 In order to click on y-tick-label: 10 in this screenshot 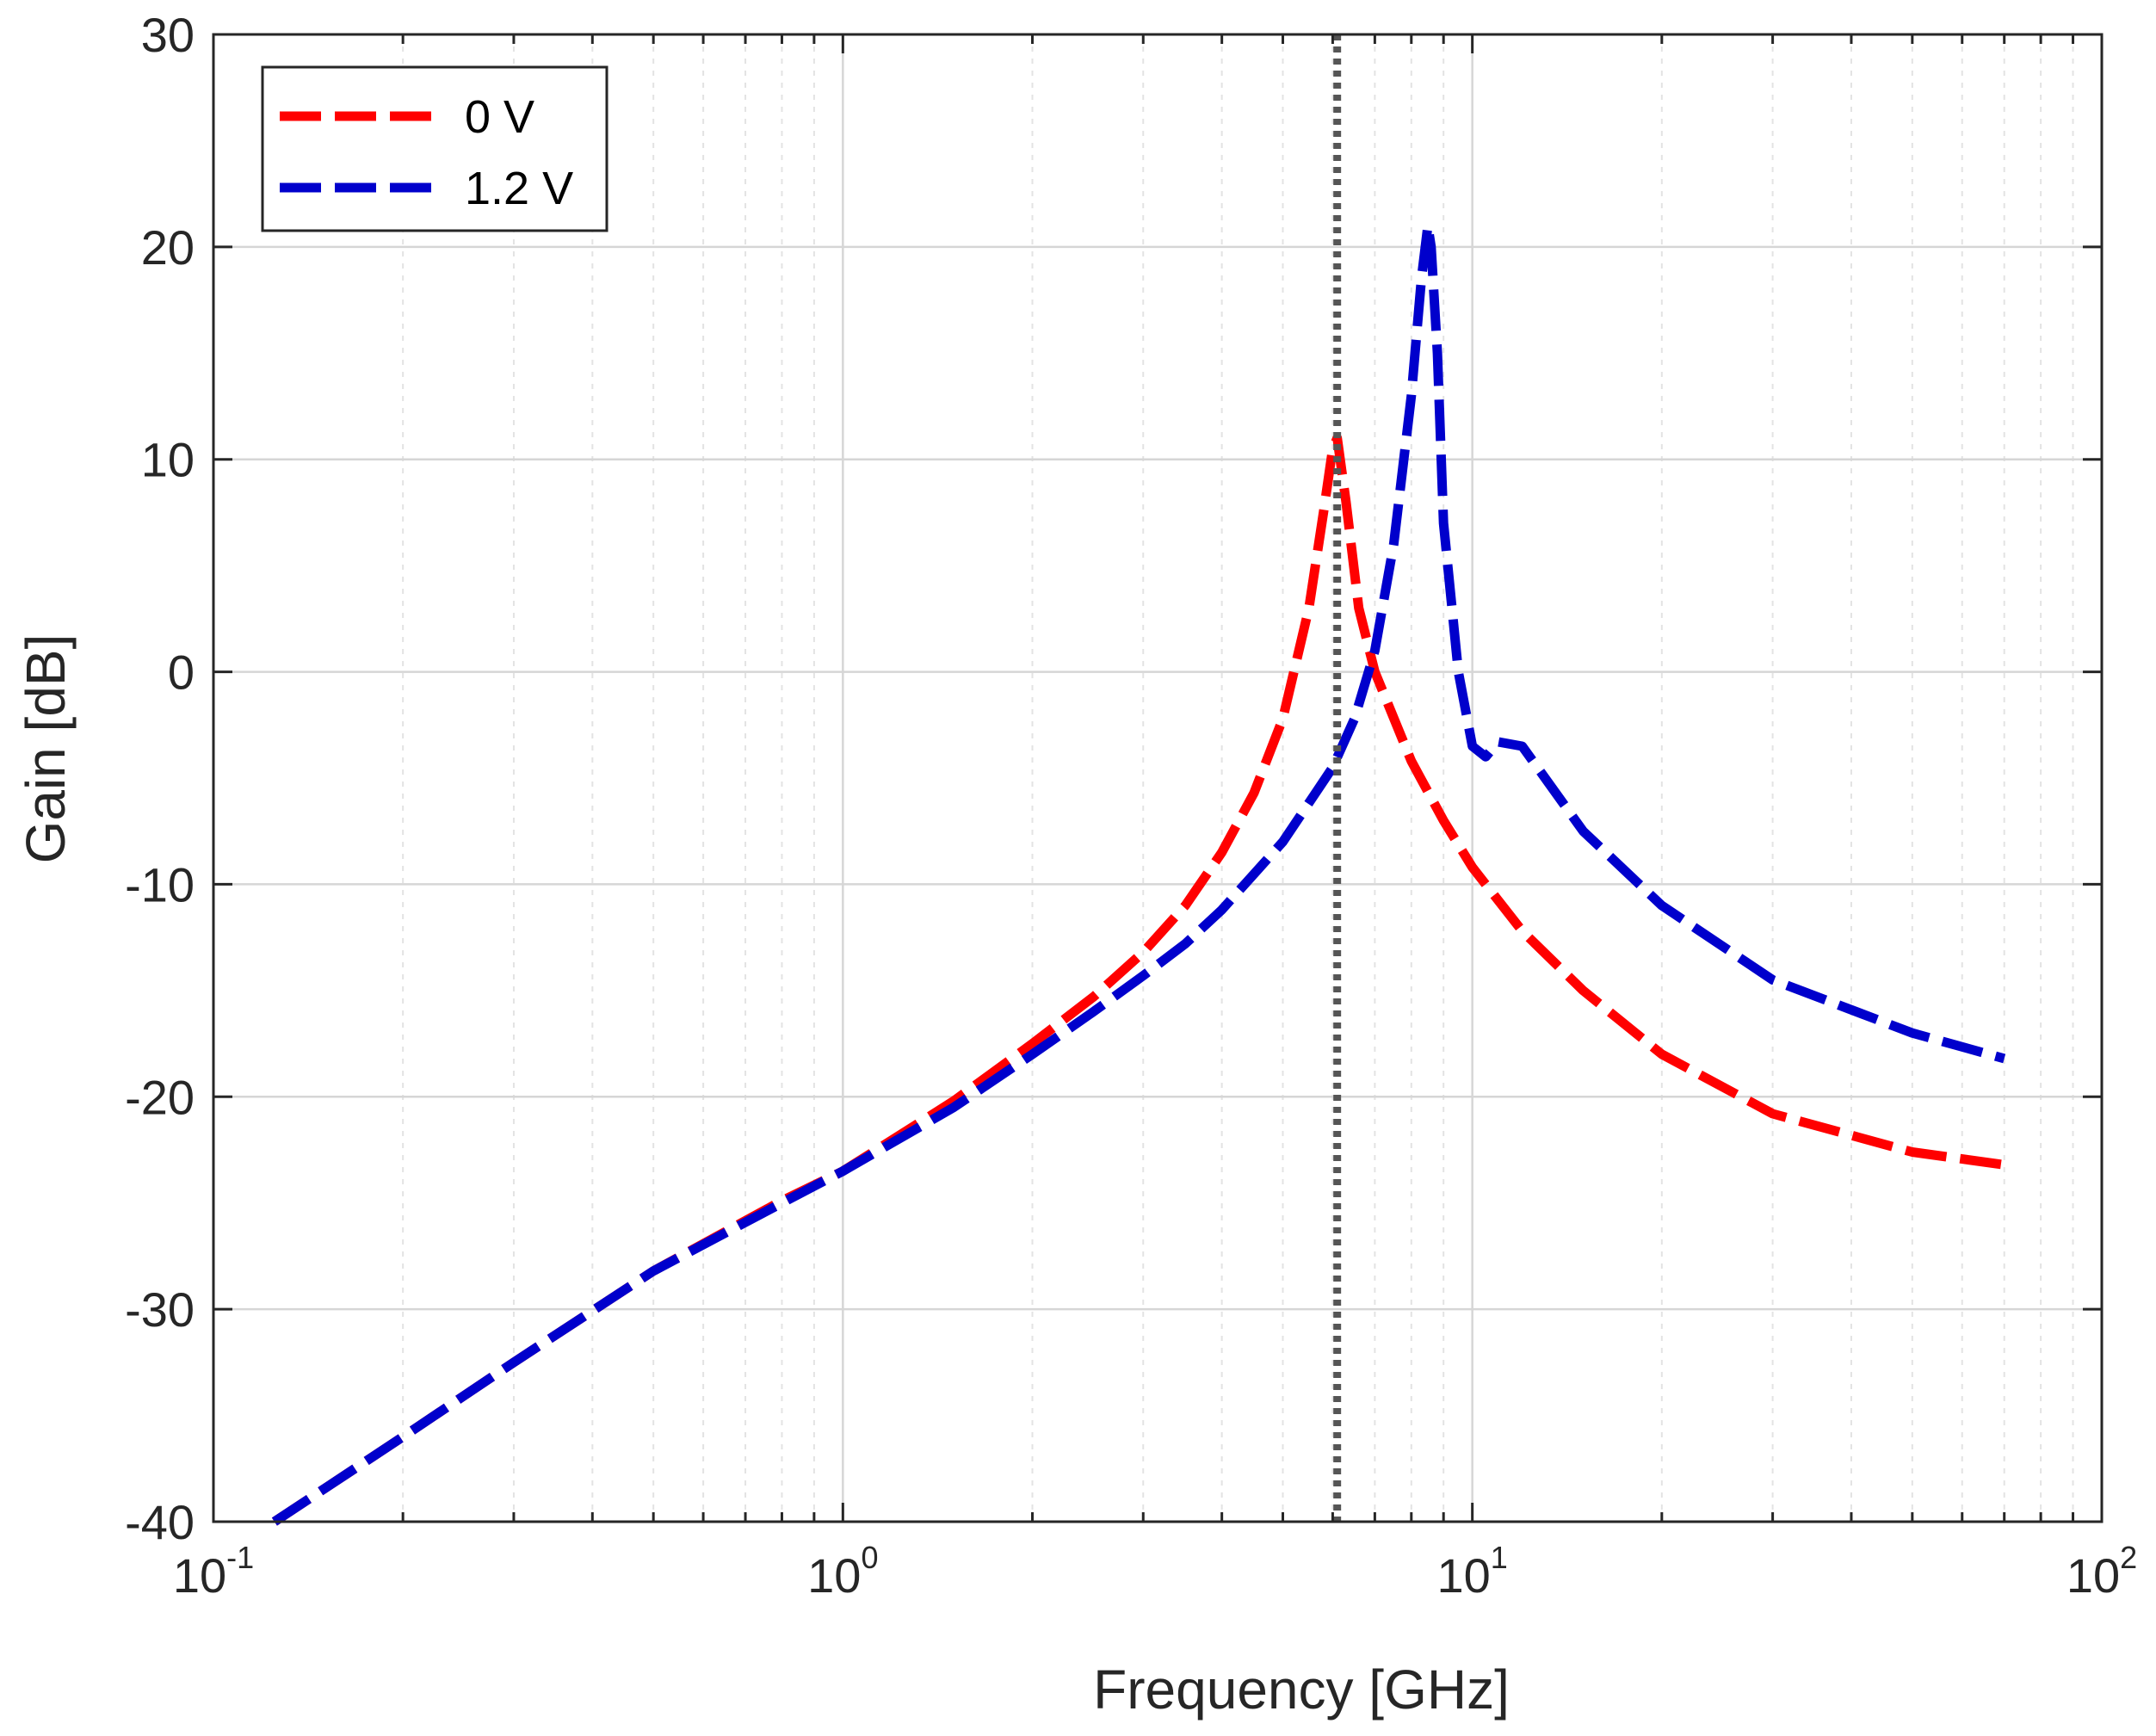, I will do `click(168, 460)`.